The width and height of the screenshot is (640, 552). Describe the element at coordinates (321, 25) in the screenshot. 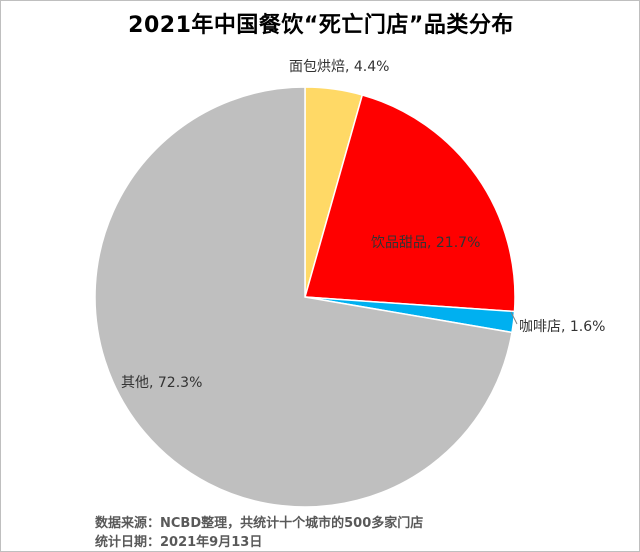

I see `chart-title: 2021年中国餐饮“死亡门店”品类分布` at that location.